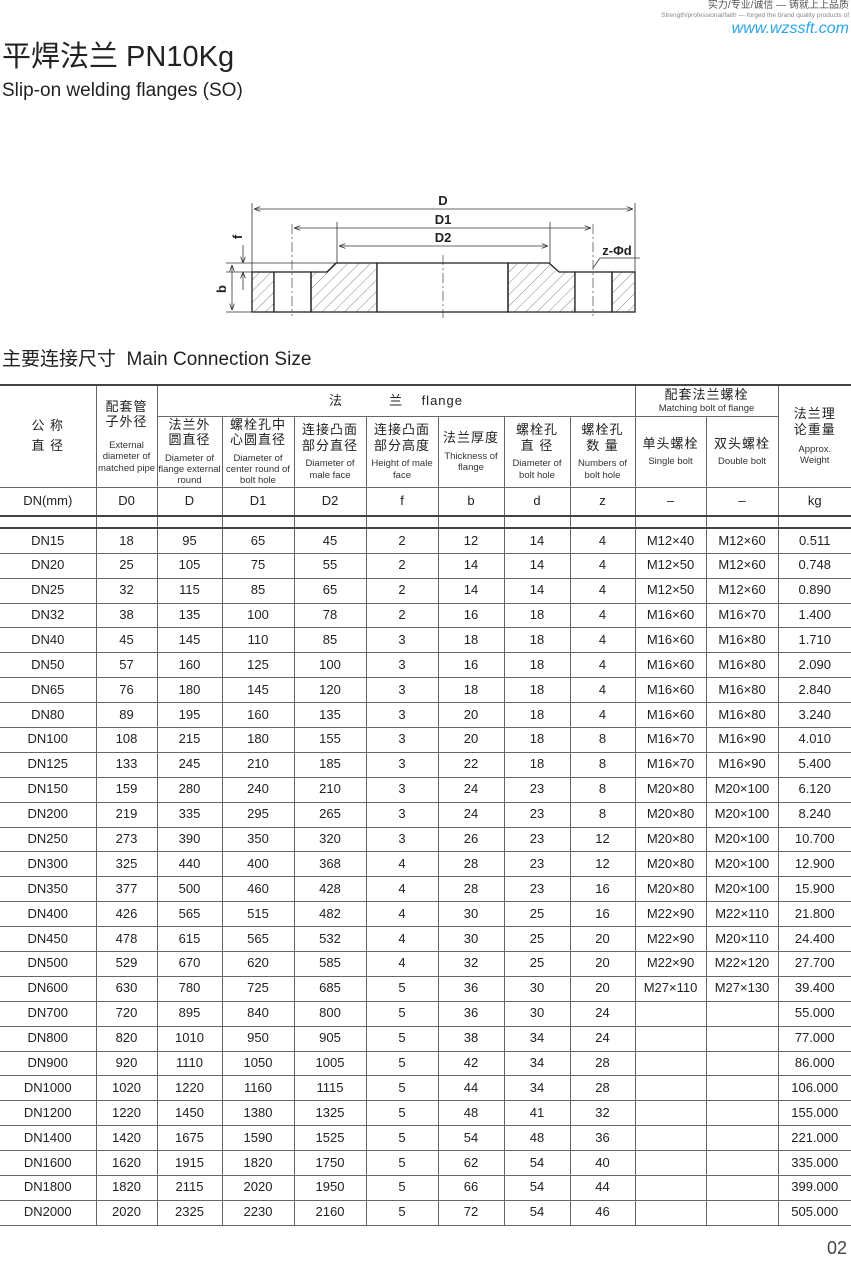 The width and height of the screenshot is (851, 1261). I want to click on table-cell: 440, so click(189, 864).